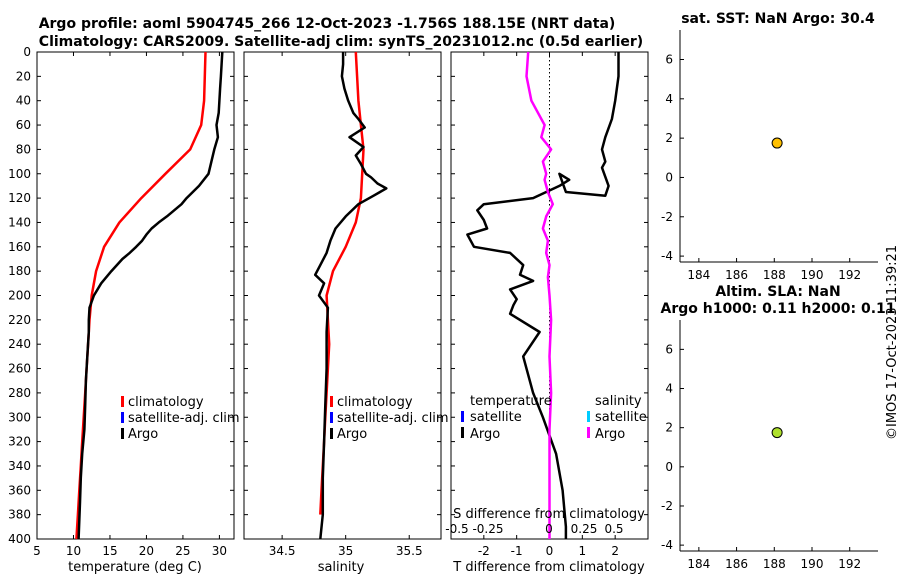 The width and height of the screenshot is (900, 580). Describe the element at coordinates (23, 149) in the screenshot. I see `y-tick-label: 80` at that location.